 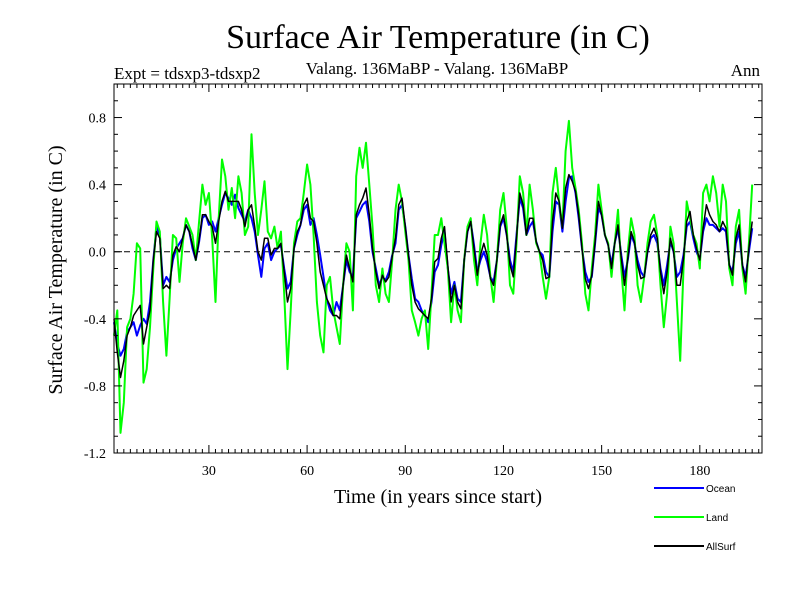 I want to click on y-tick-label: -1.2, so click(x=95, y=454).